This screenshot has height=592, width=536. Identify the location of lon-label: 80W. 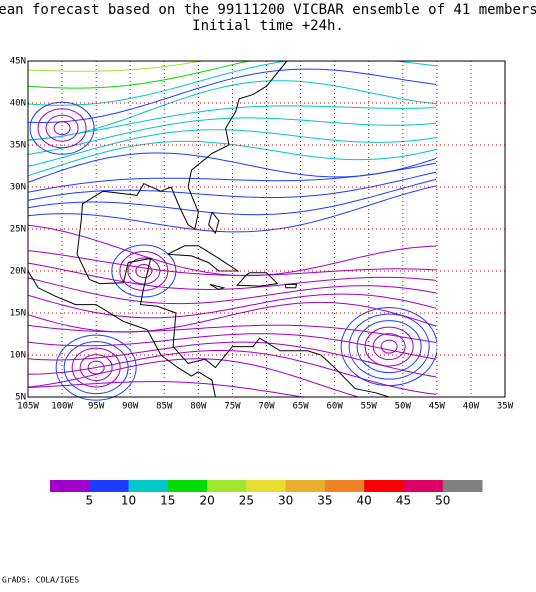
(198, 407).